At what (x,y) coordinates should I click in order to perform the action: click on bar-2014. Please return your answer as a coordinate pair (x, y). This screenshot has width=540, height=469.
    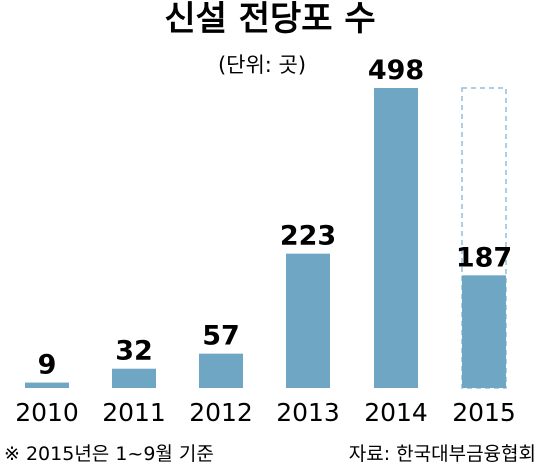
    Looking at the image, I should click on (396, 238).